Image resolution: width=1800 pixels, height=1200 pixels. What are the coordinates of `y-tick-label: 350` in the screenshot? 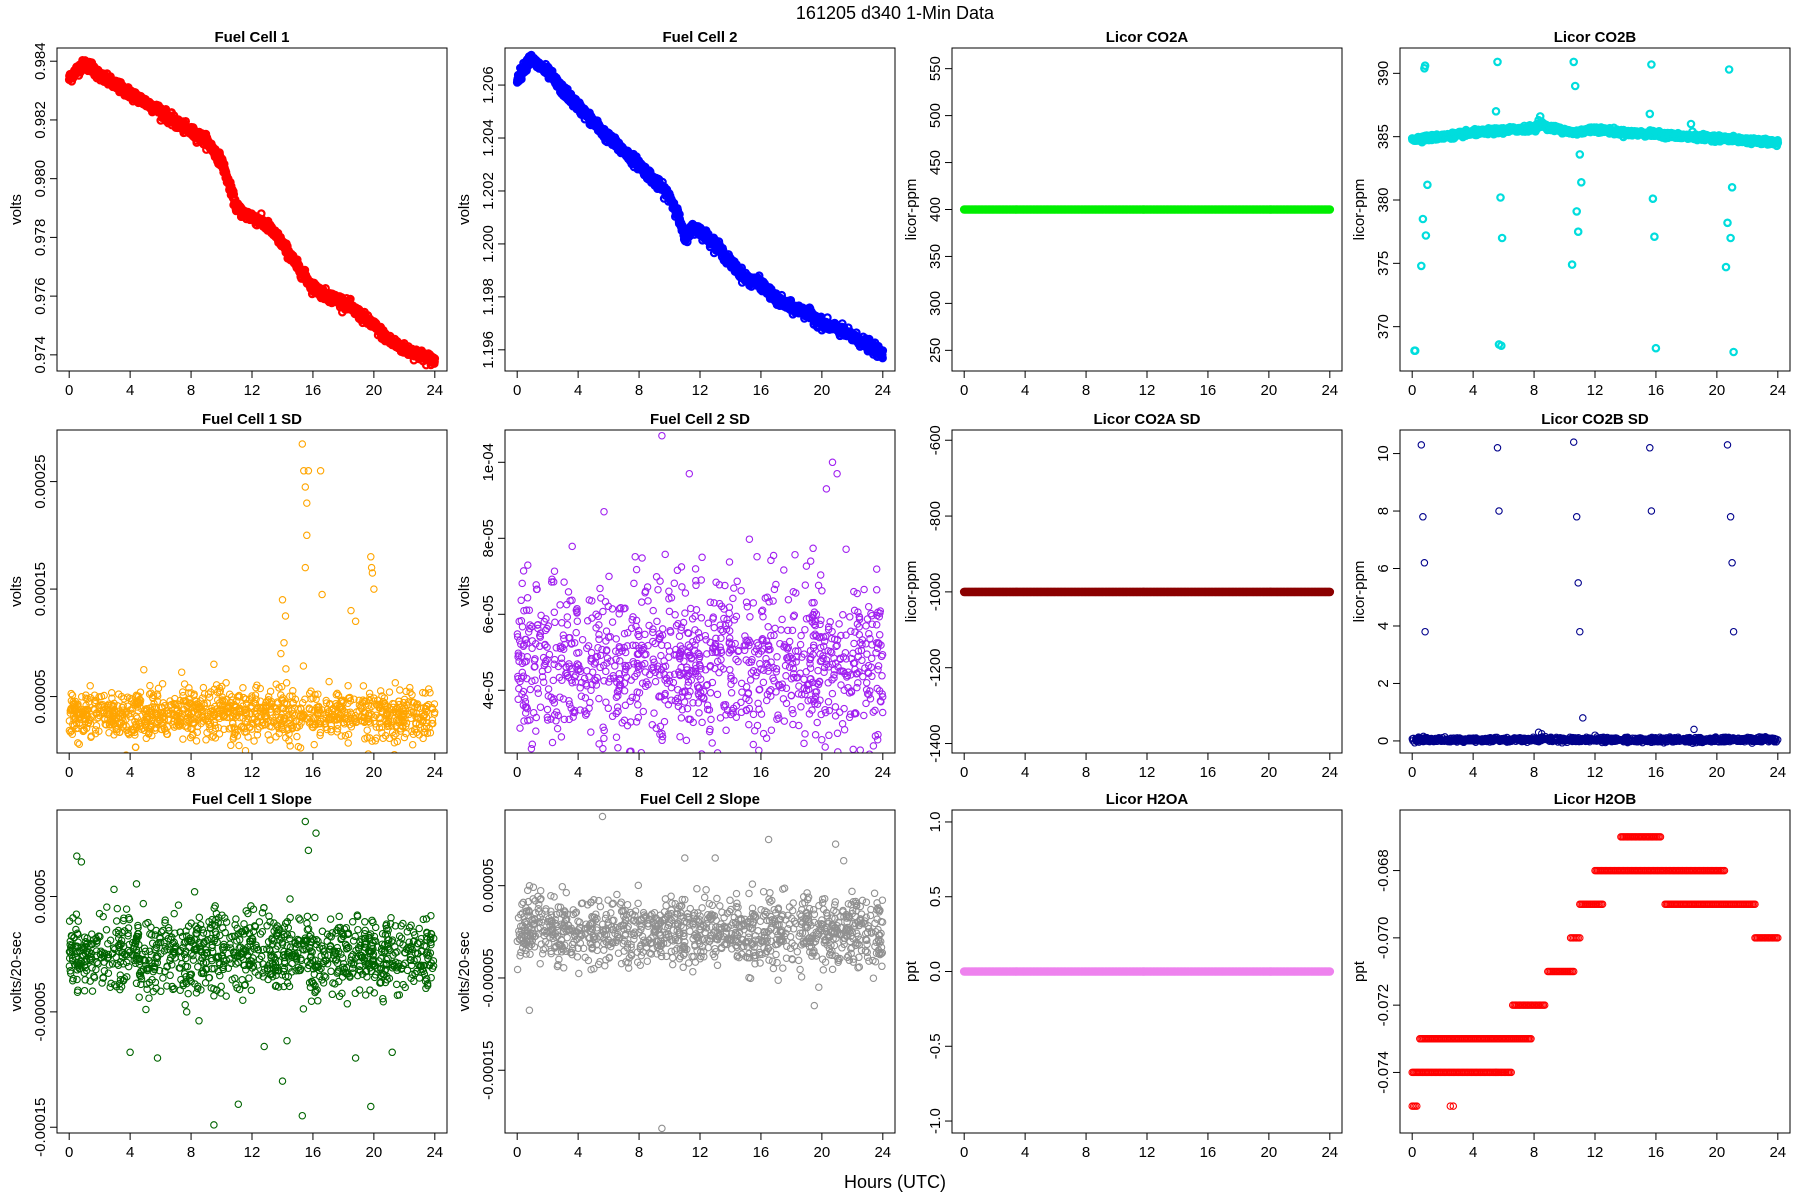 It's located at (935, 256).